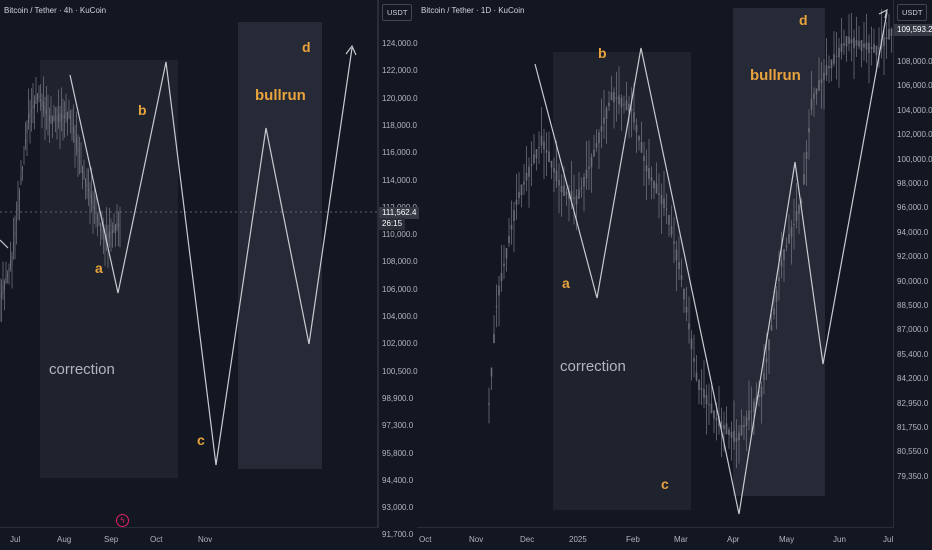 The height and width of the screenshot is (550, 932). I want to click on right-time-axis: Oct Nov Dec 2025 Feb Mar Apr May Jun Jul, so click(655, 538).